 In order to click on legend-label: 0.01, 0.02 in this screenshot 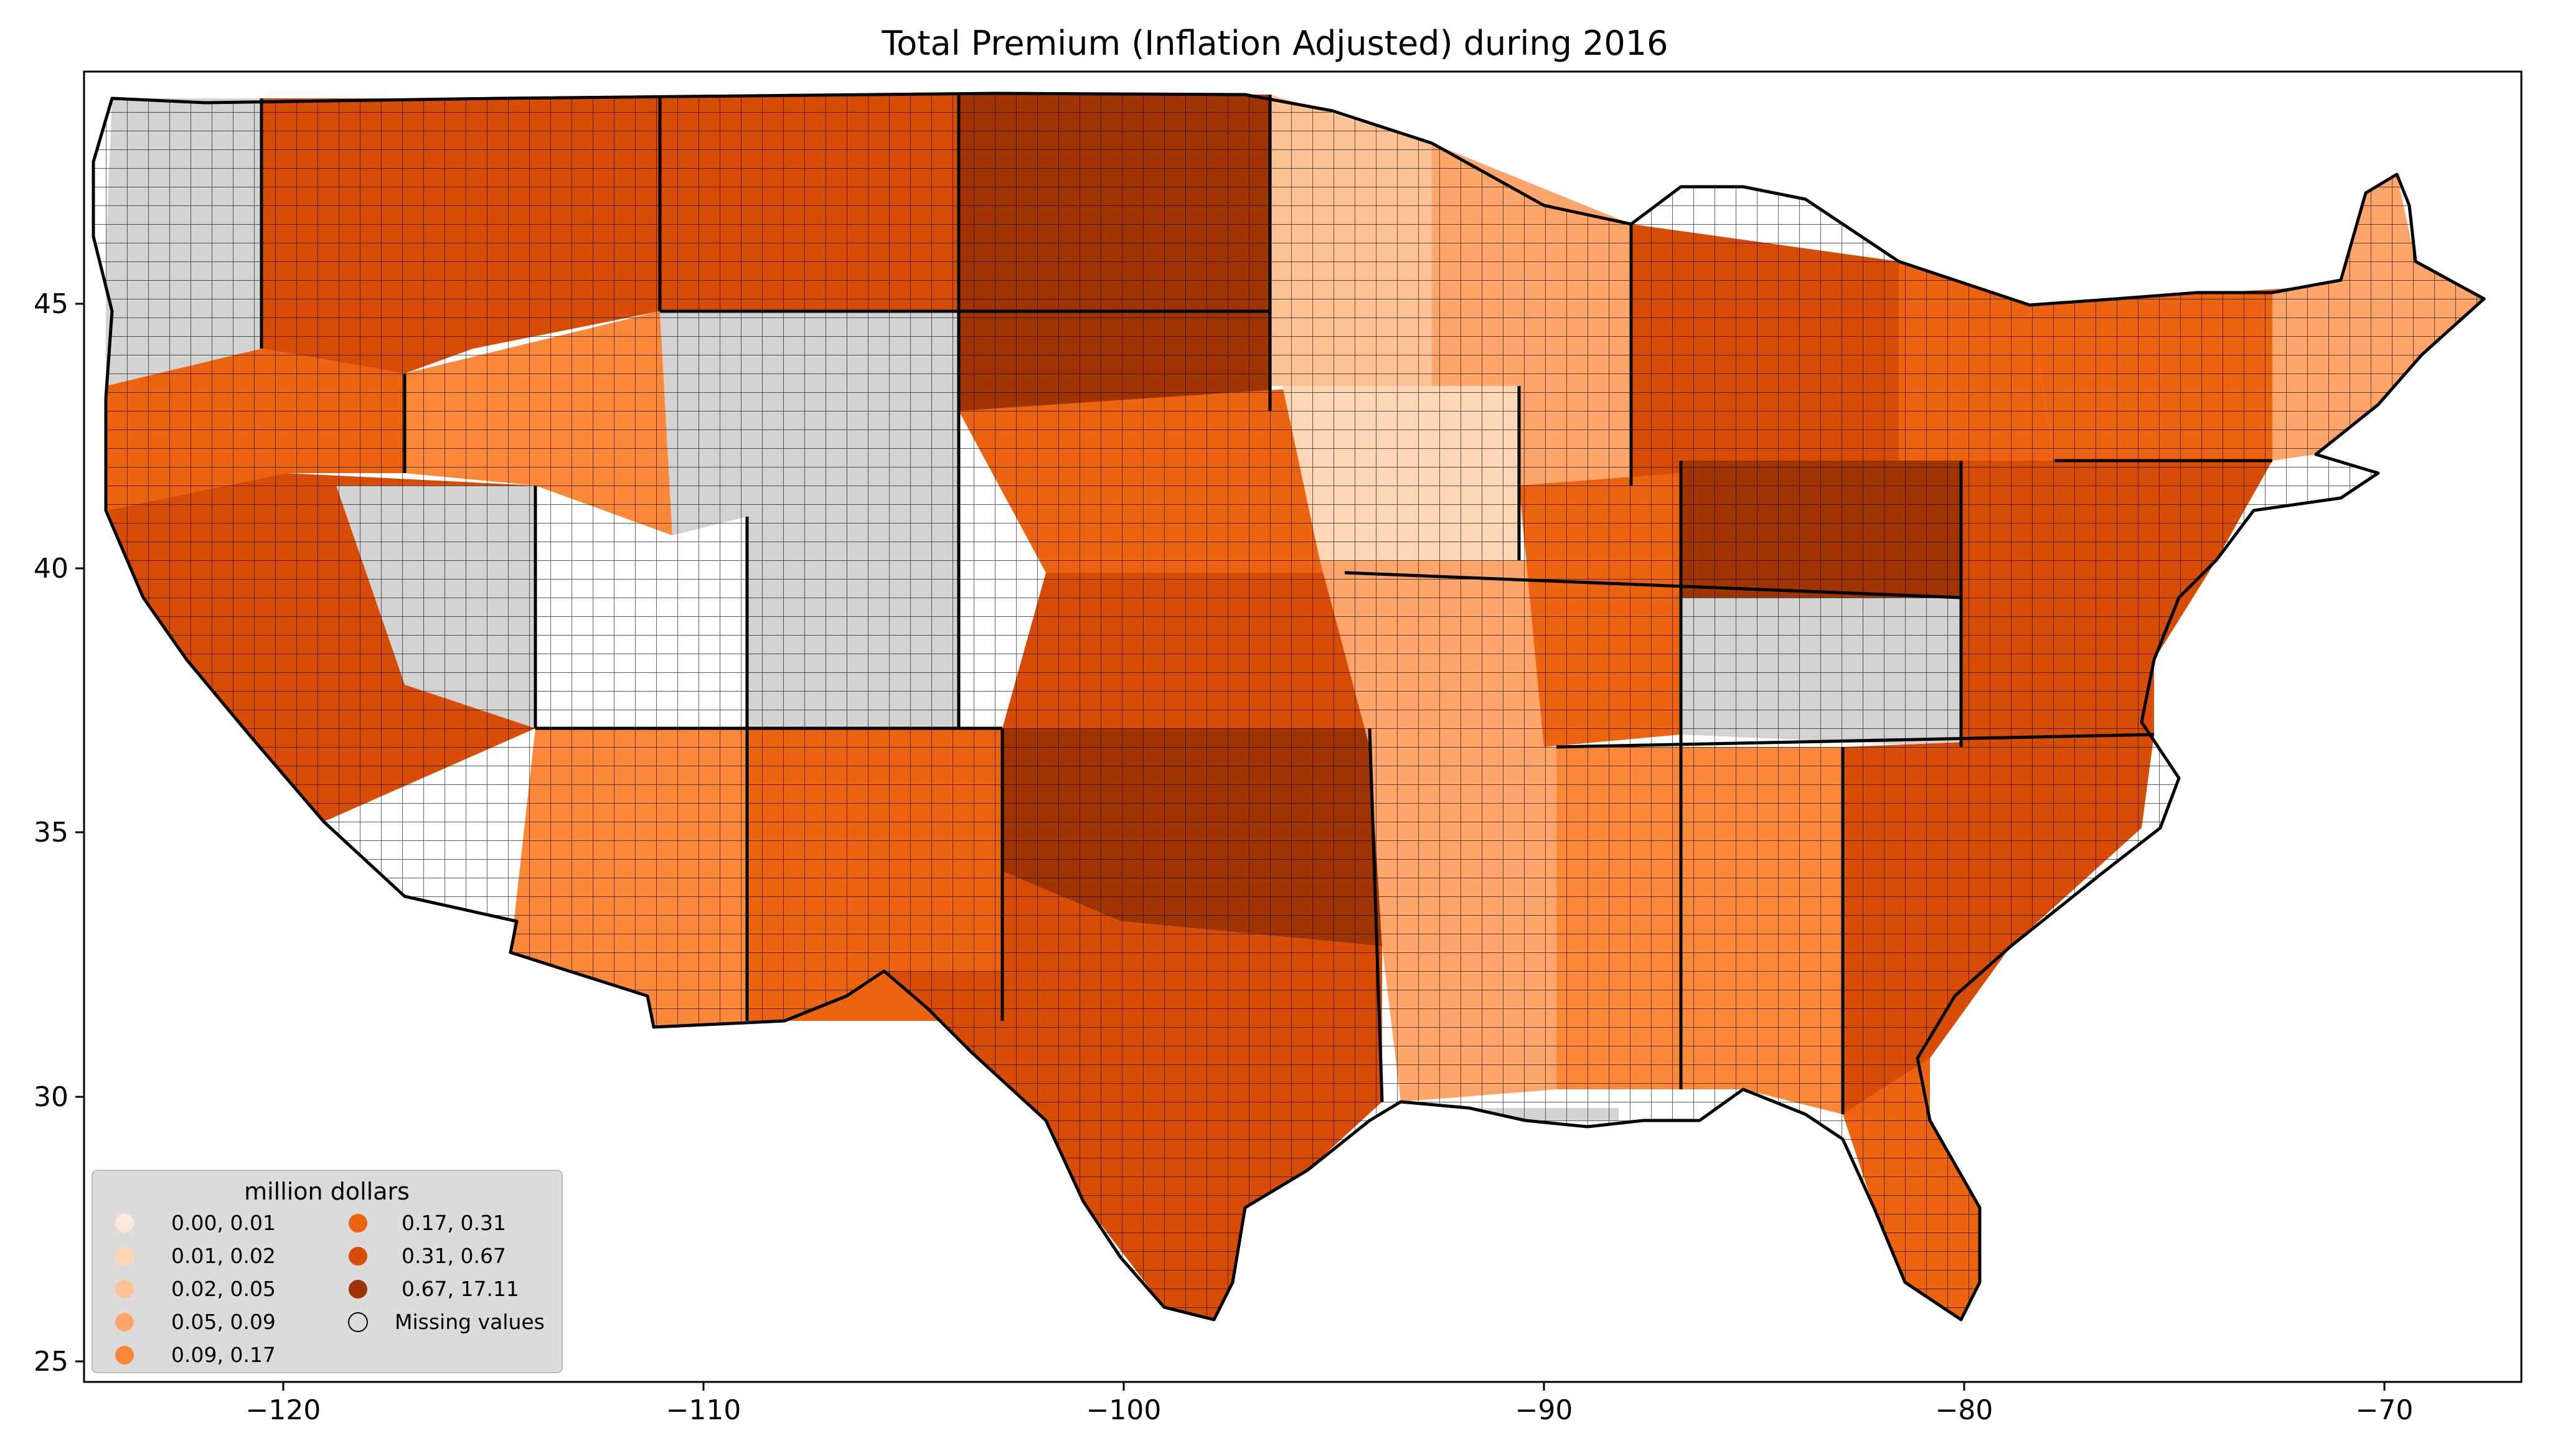, I will do `click(223, 1256)`.